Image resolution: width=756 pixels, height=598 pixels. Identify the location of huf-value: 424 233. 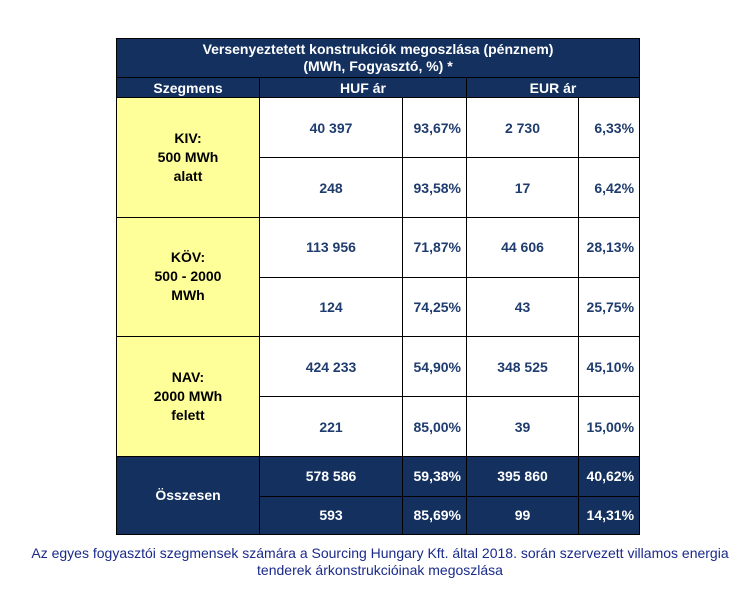
(331, 367).